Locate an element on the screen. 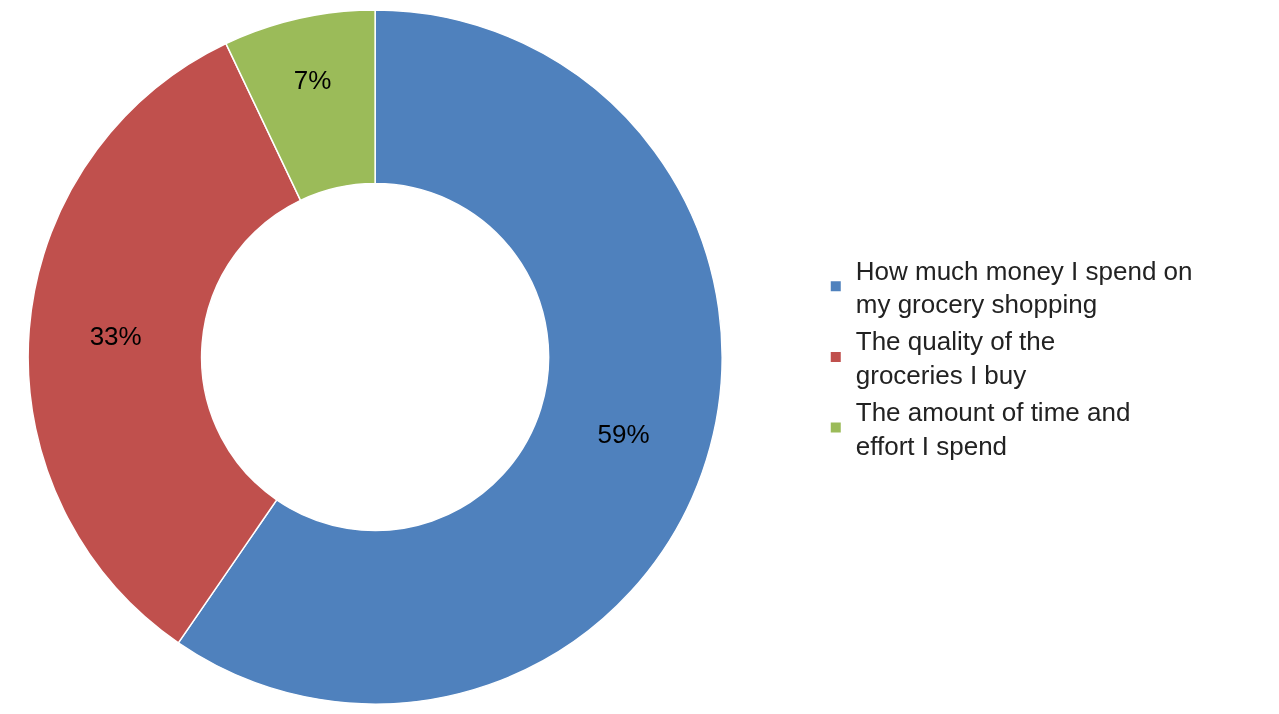 The image size is (1279, 714). data-label: 59% is located at coordinates (623, 434).